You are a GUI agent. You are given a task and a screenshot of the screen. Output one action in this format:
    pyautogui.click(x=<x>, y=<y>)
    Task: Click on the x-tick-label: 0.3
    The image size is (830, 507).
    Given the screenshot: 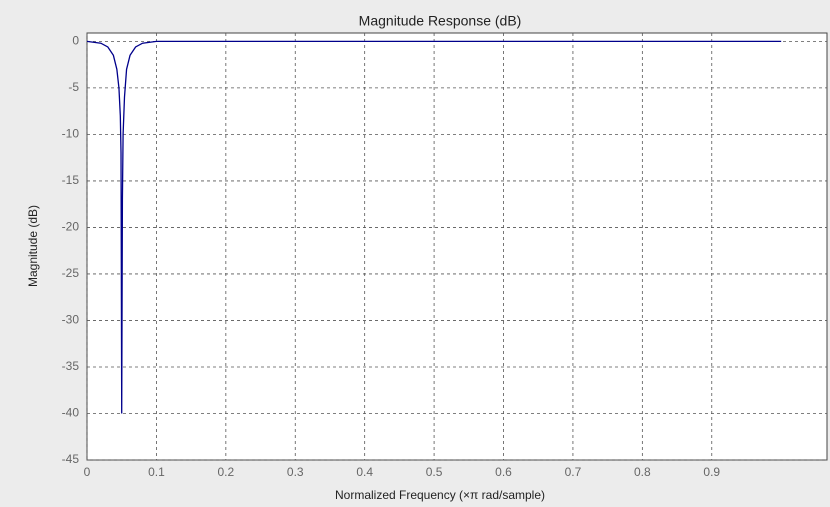 What is the action you would take?
    pyautogui.click(x=295, y=472)
    